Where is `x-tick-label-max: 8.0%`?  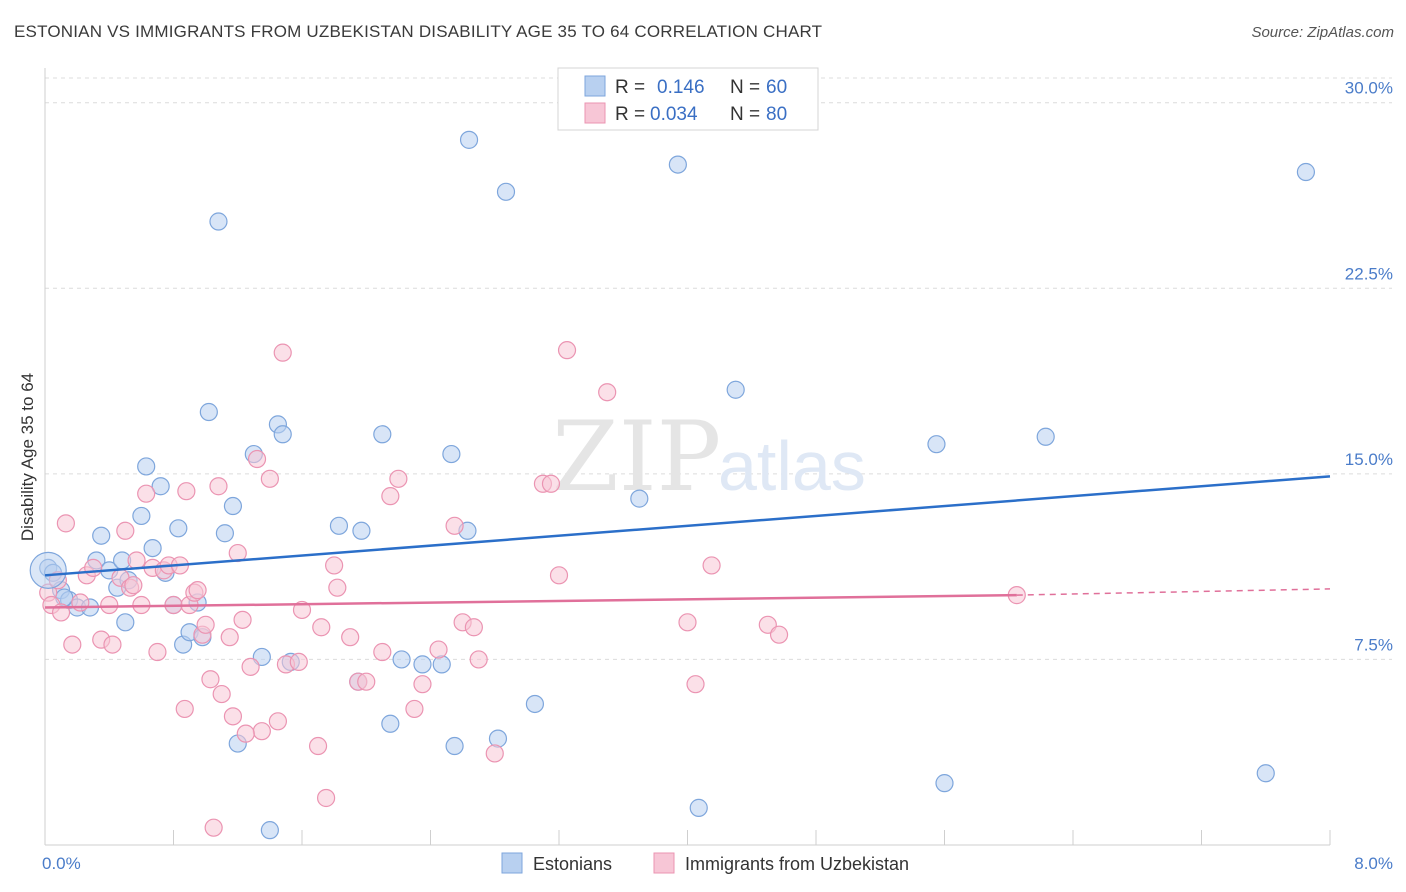
x-tick-label-max: 8.0% is located at coordinates (1373, 863).